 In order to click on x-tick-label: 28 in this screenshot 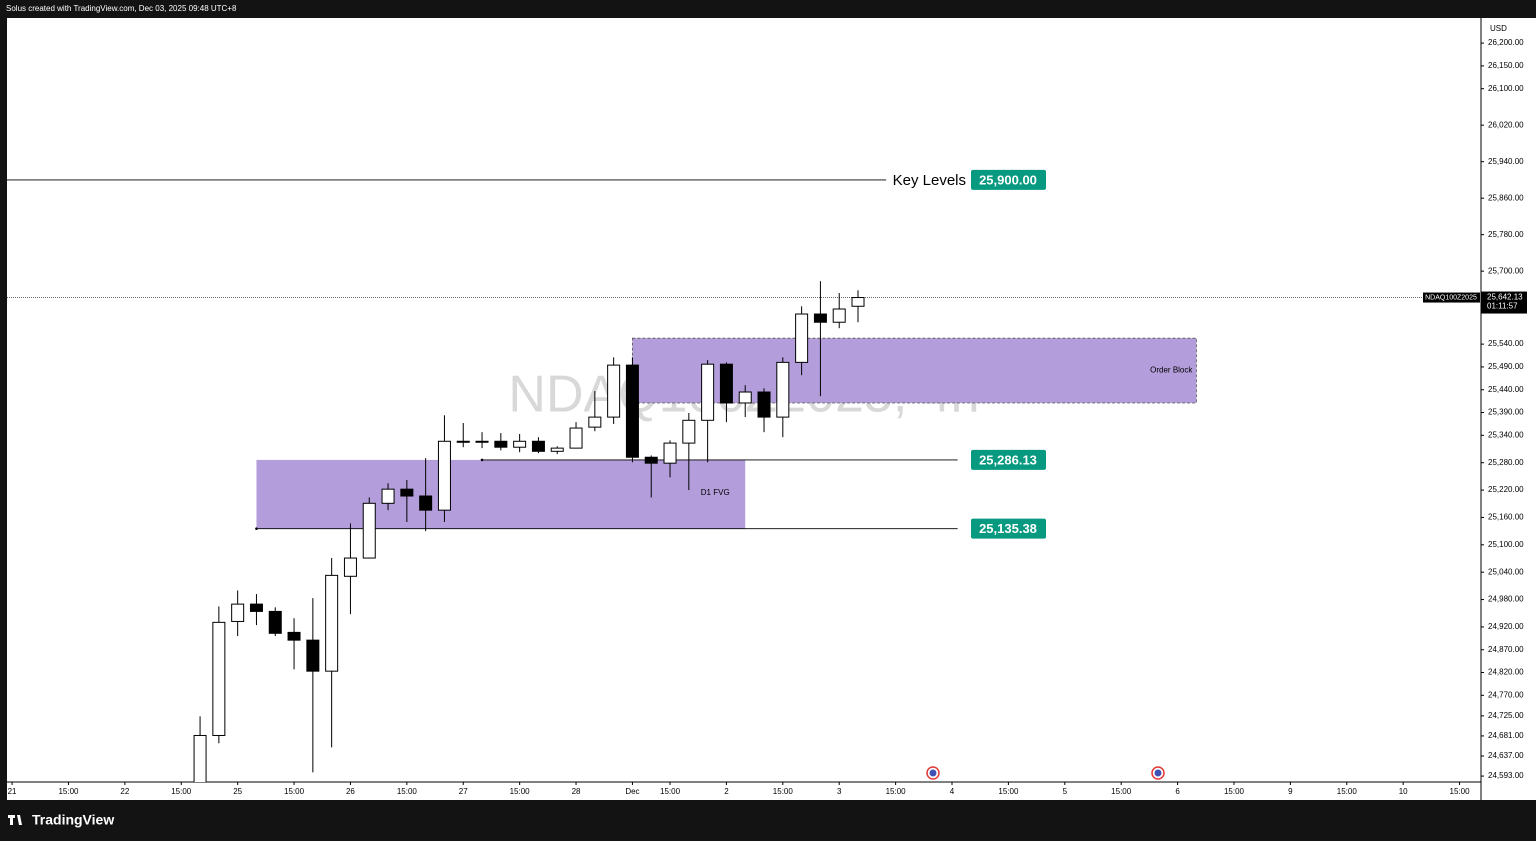, I will do `click(576, 791)`.